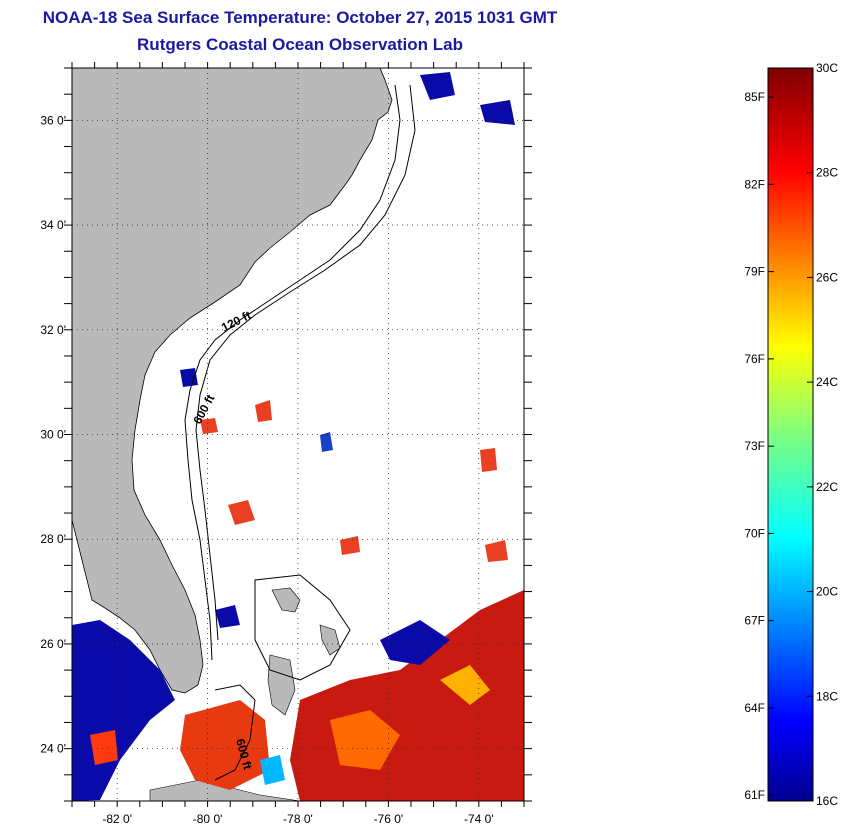 This screenshot has width=849, height=832. Describe the element at coordinates (302, 627) in the screenshot. I see `contour-bahamas` at that location.